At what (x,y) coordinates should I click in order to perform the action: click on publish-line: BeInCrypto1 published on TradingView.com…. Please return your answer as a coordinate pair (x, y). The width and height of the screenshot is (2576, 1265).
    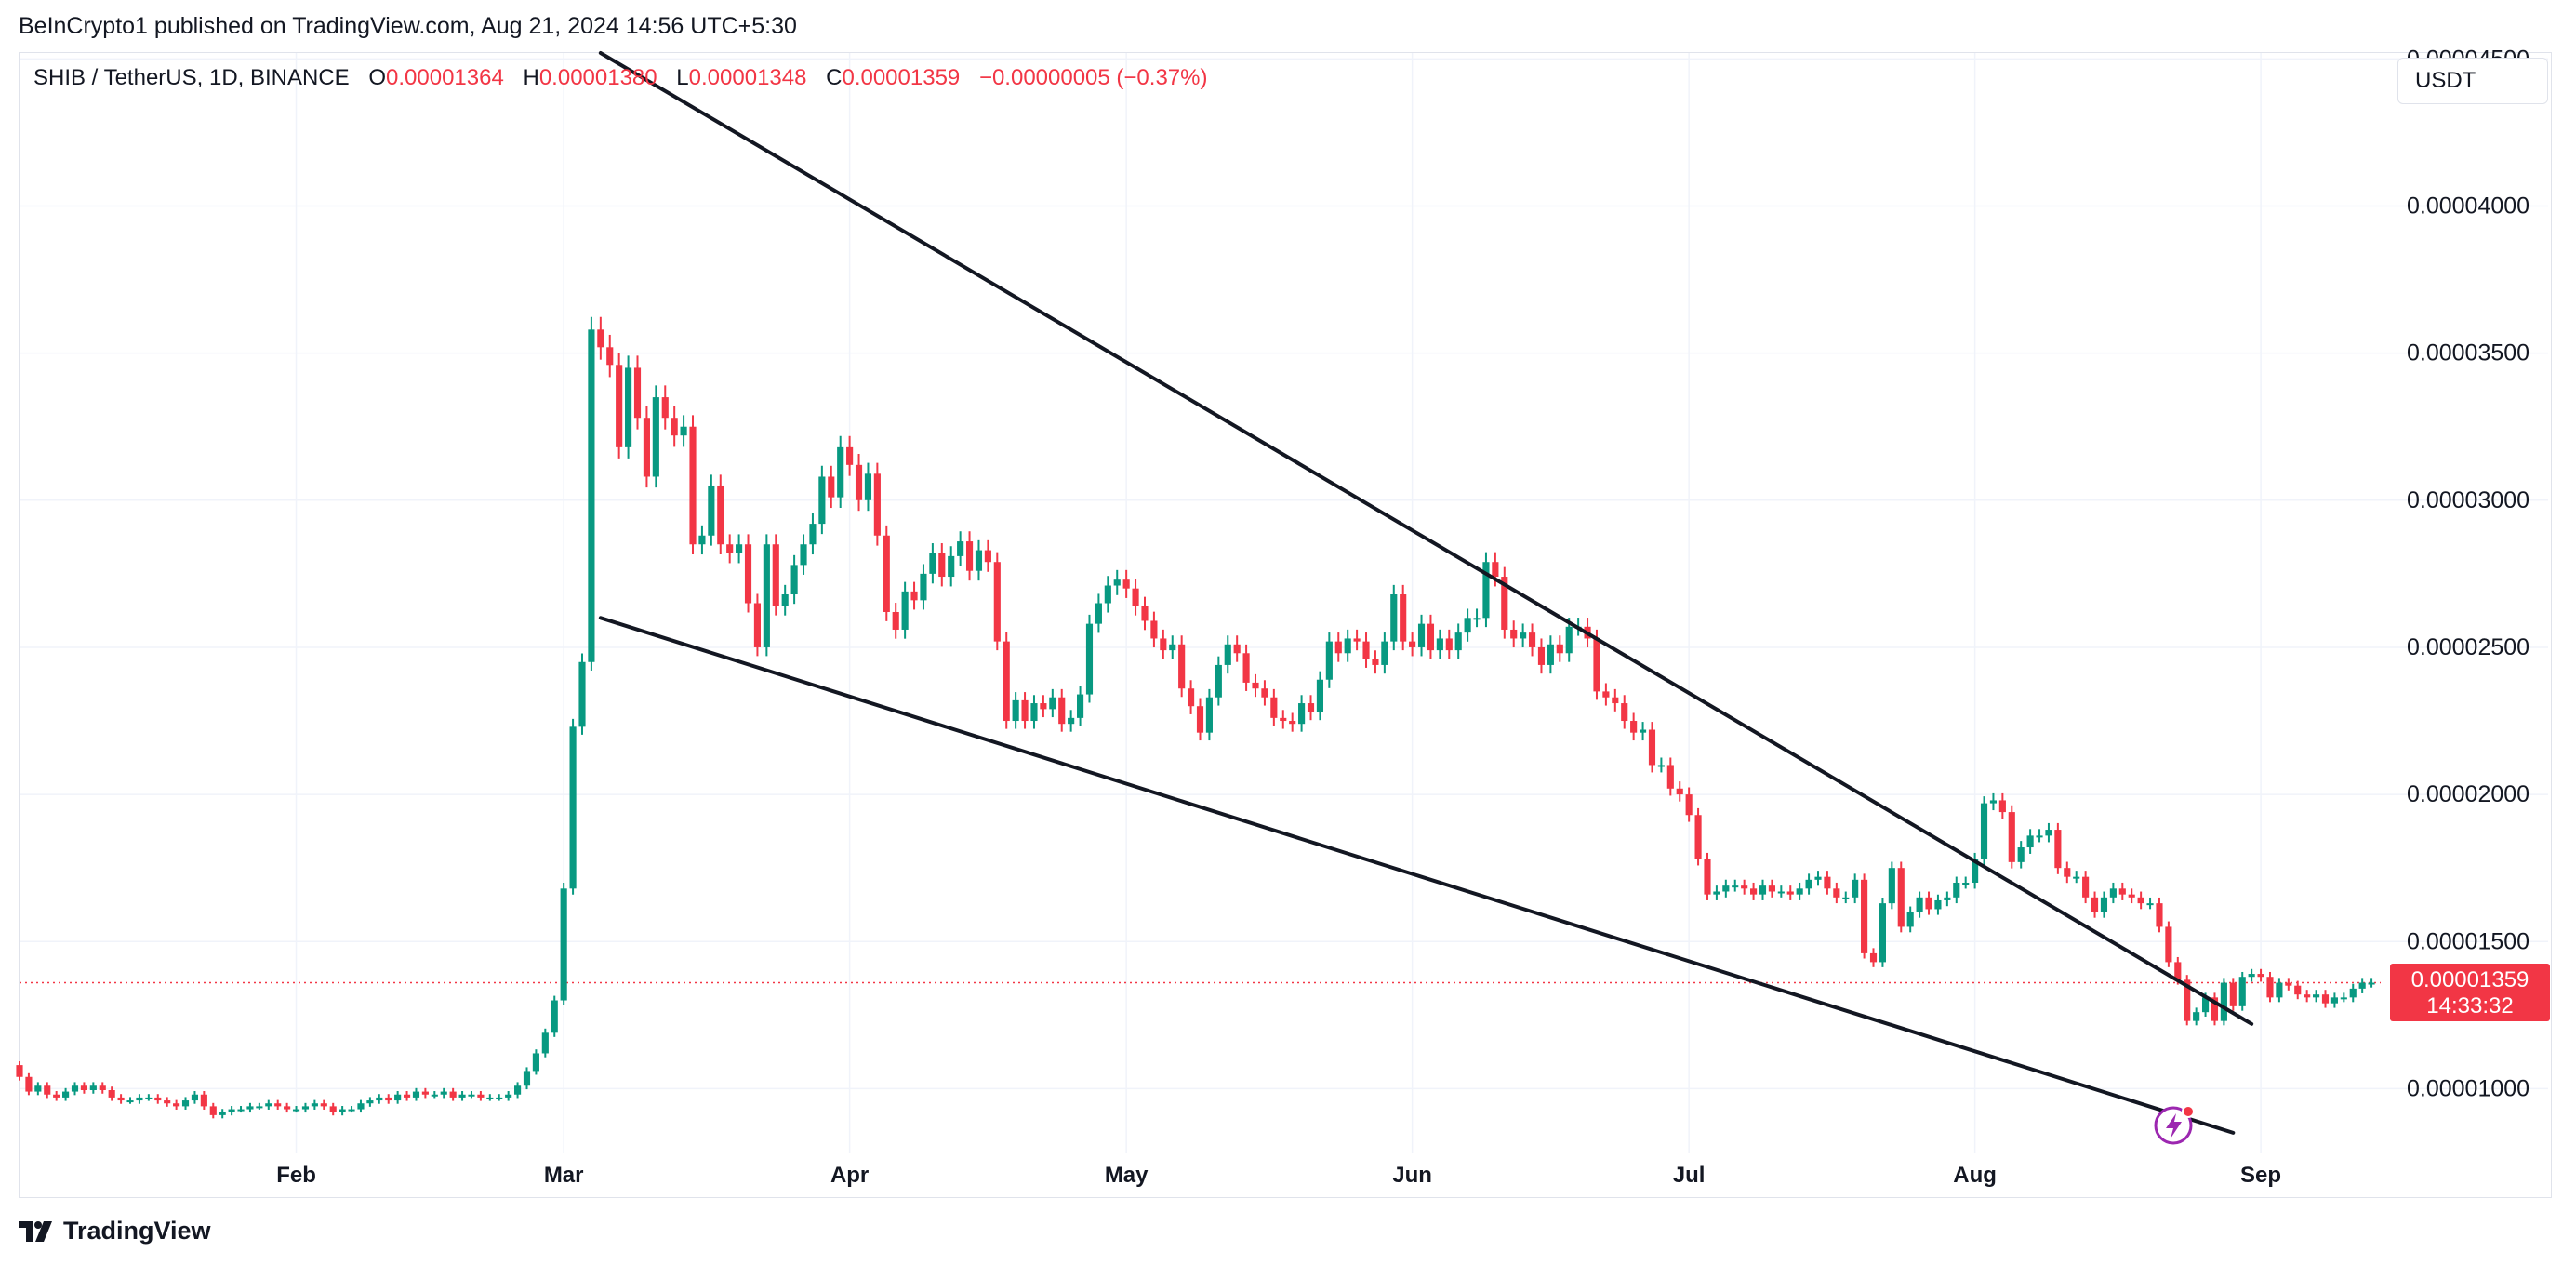
    Looking at the image, I should click on (408, 26).